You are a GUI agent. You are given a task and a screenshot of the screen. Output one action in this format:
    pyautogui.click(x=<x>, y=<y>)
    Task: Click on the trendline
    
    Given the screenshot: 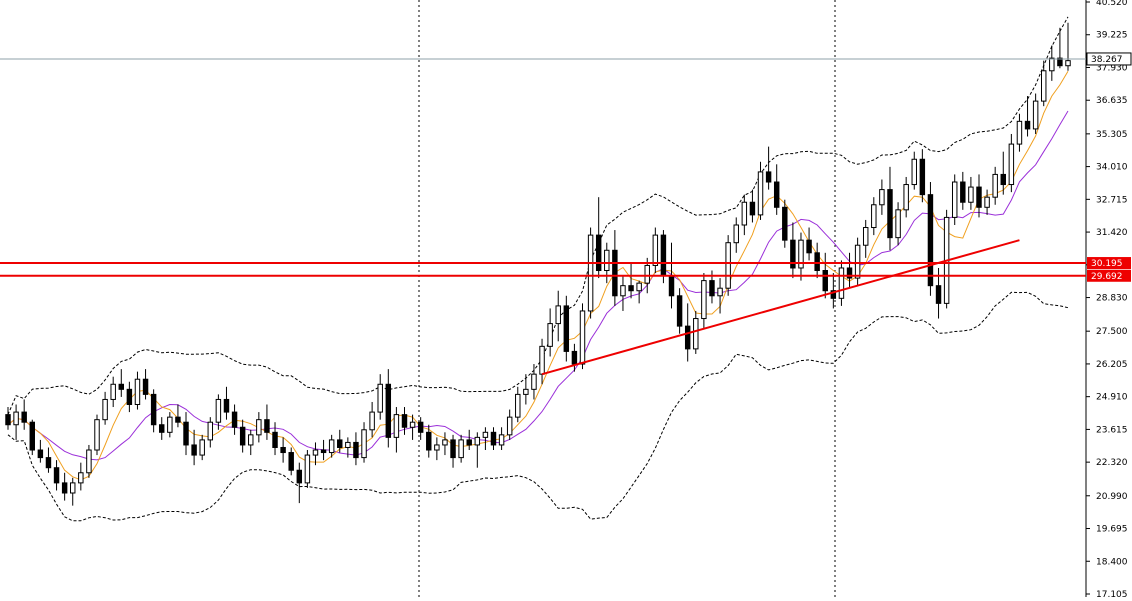 What is the action you would take?
    pyautogui.click(x=780, y=307)
    